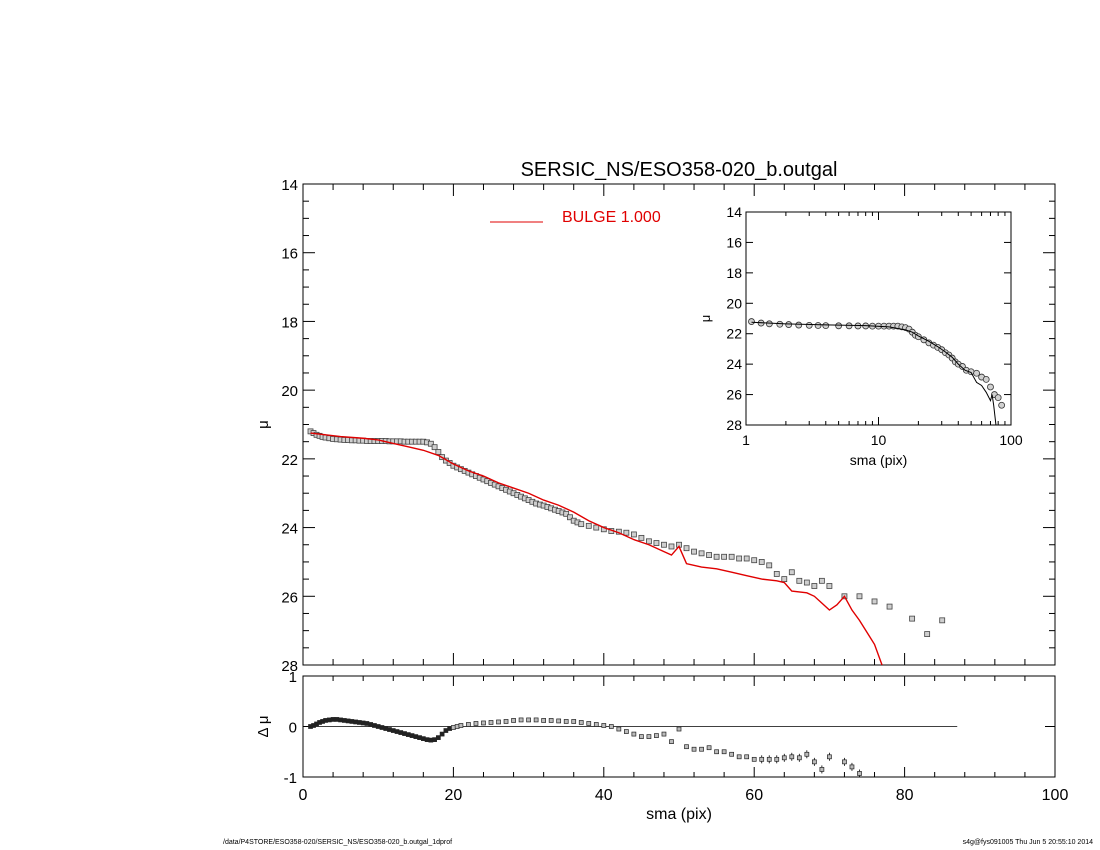 This screenshot has width=1100, height=850. Describe the element at coordinates (879, 460) in the screenshot. I see `inset-x-axis-label: sma (pix)` at that location.